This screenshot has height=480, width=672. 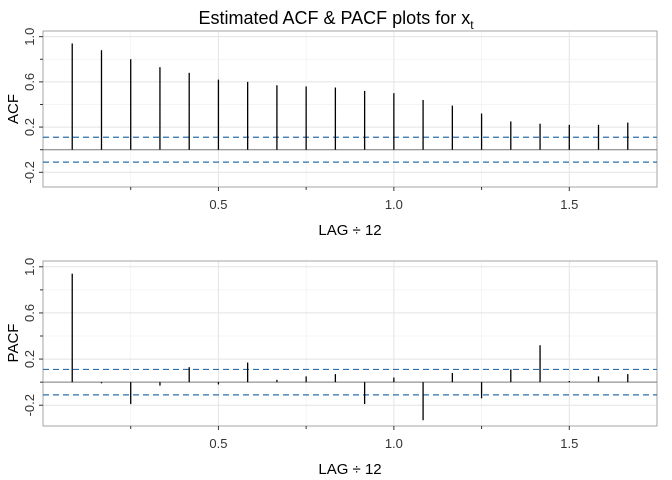 What do you see at coordinates (29, 127) in the screenshot?
I see `acf-y-tick-label: 0.2` at bounding box center [29, 127].